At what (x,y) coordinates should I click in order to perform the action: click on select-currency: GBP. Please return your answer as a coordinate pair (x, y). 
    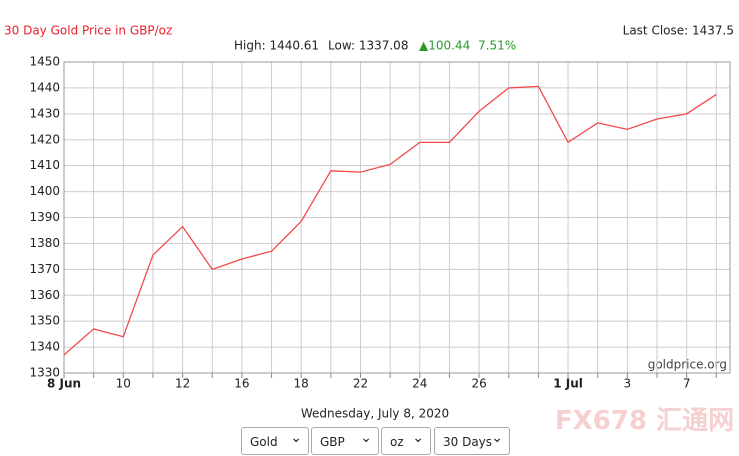
    Looking at the image, I should click on (345, 439).